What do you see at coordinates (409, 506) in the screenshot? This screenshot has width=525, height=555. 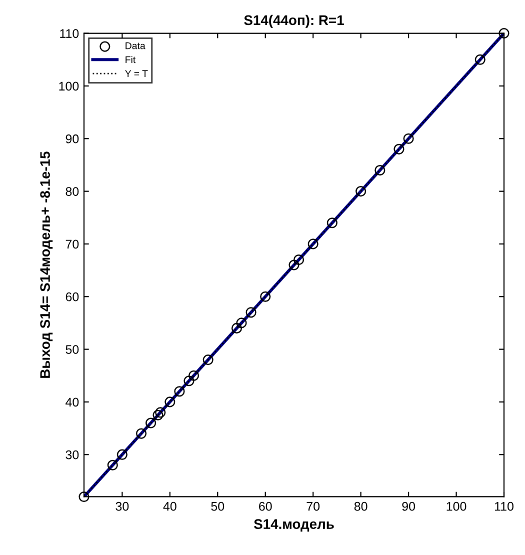 I see `x-tick-label: 90` at bounding box center [409, 506].